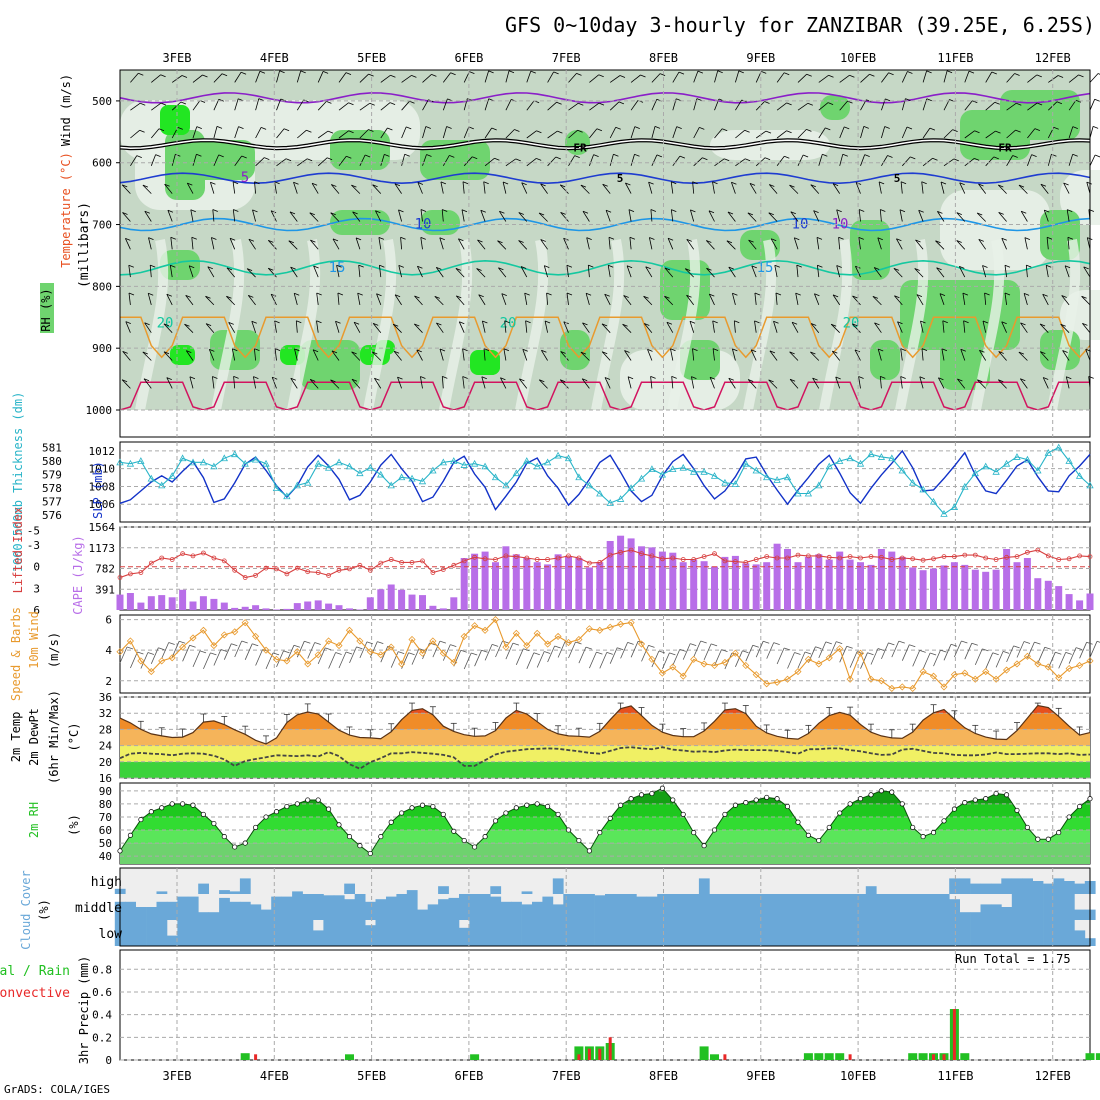 The image size is (1100, 1100). What do you see at coordinates (99, 410) in the screenshot?
I see `pressure-tick-label: 1000` at bounding box center [99, 410].